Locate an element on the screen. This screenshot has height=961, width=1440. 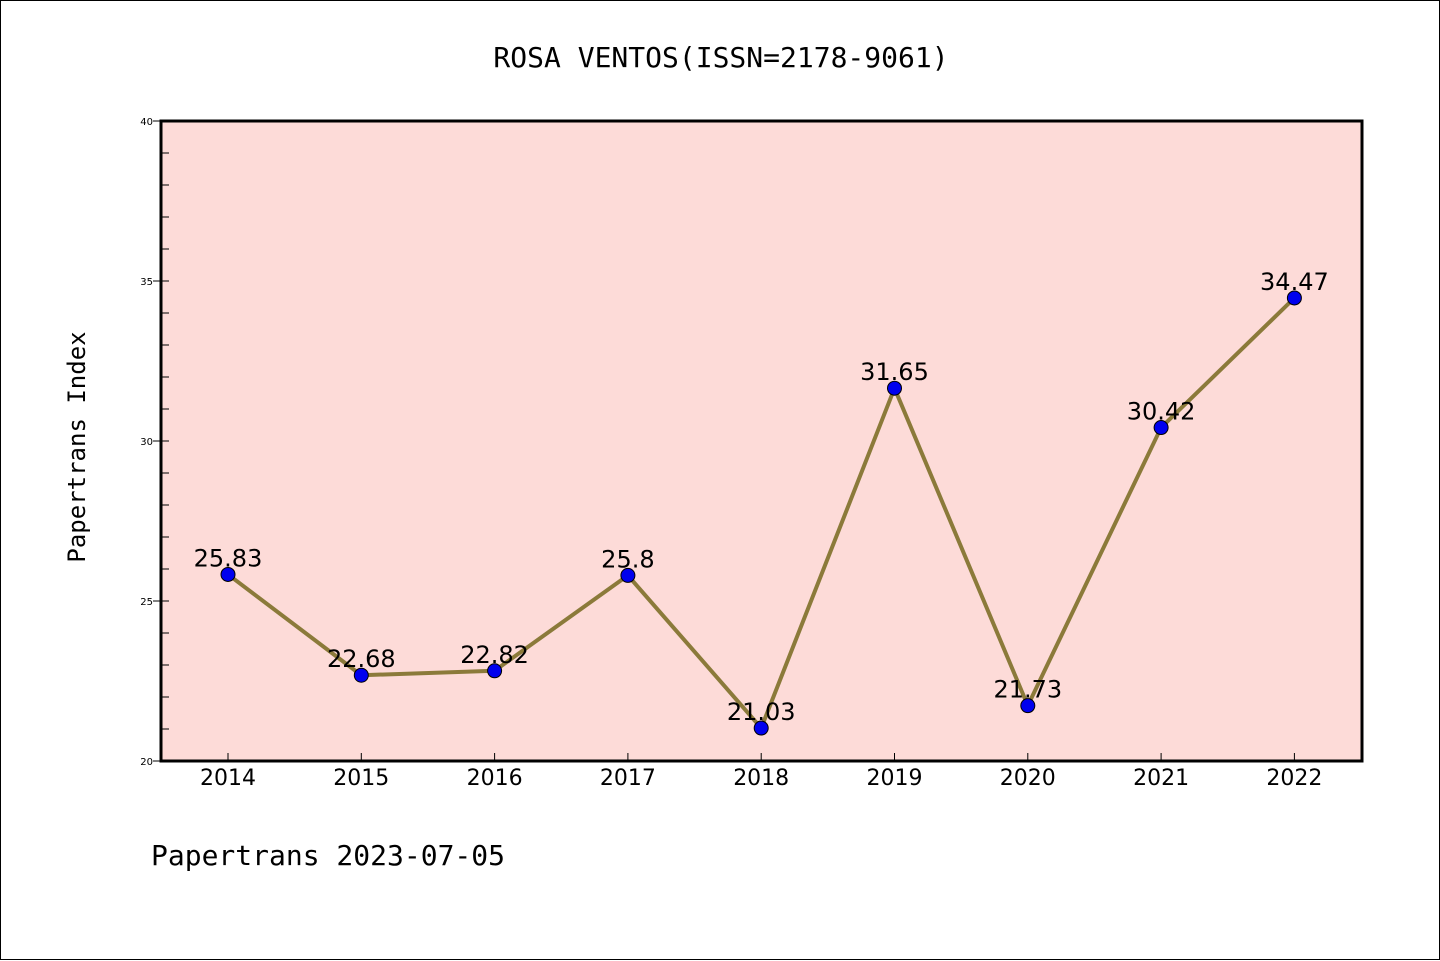
x-tick-label: 2021 is located at coordinates (1161, 778).